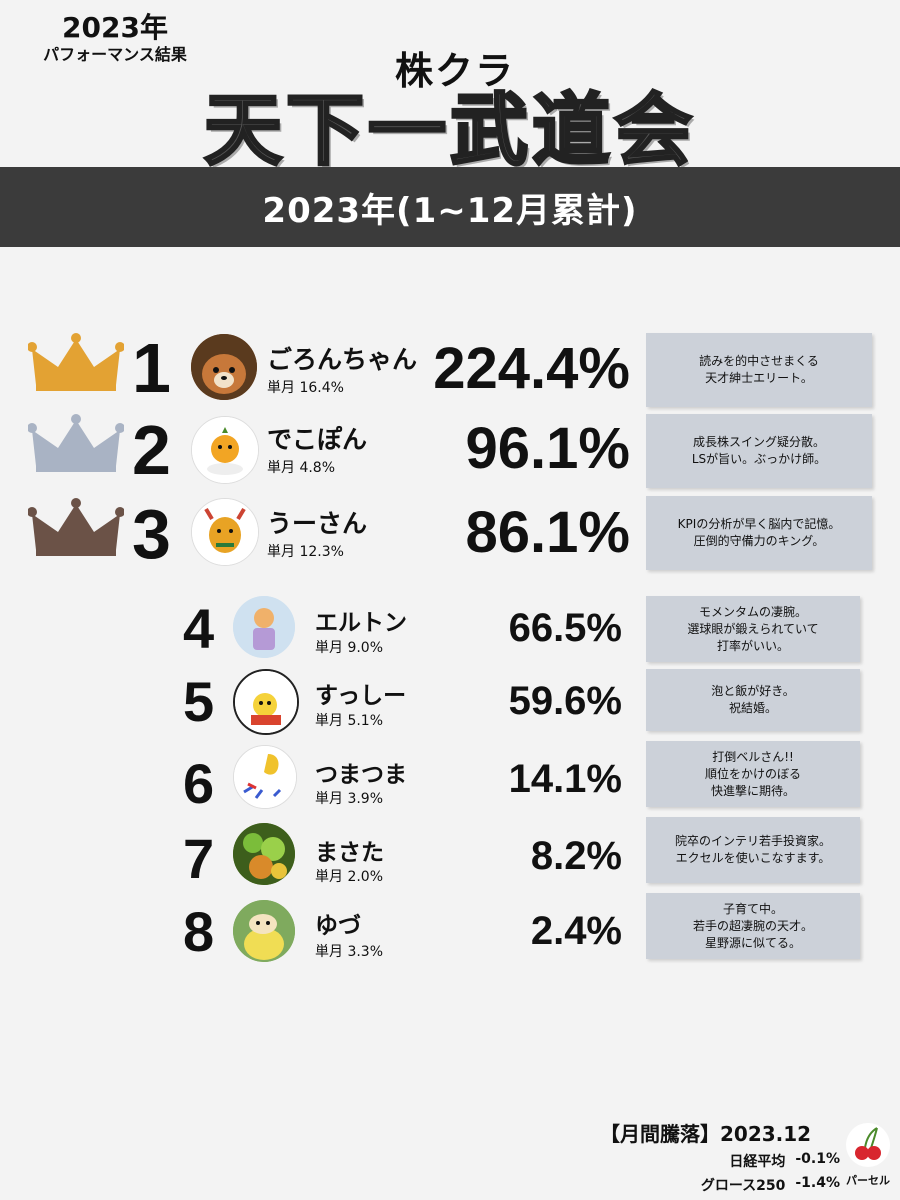  What do you see at coordinates (759, 541) in the screenshot?
I see `comment-line: 圧倒的守備力のキング。` at bounding box center [759, 541].